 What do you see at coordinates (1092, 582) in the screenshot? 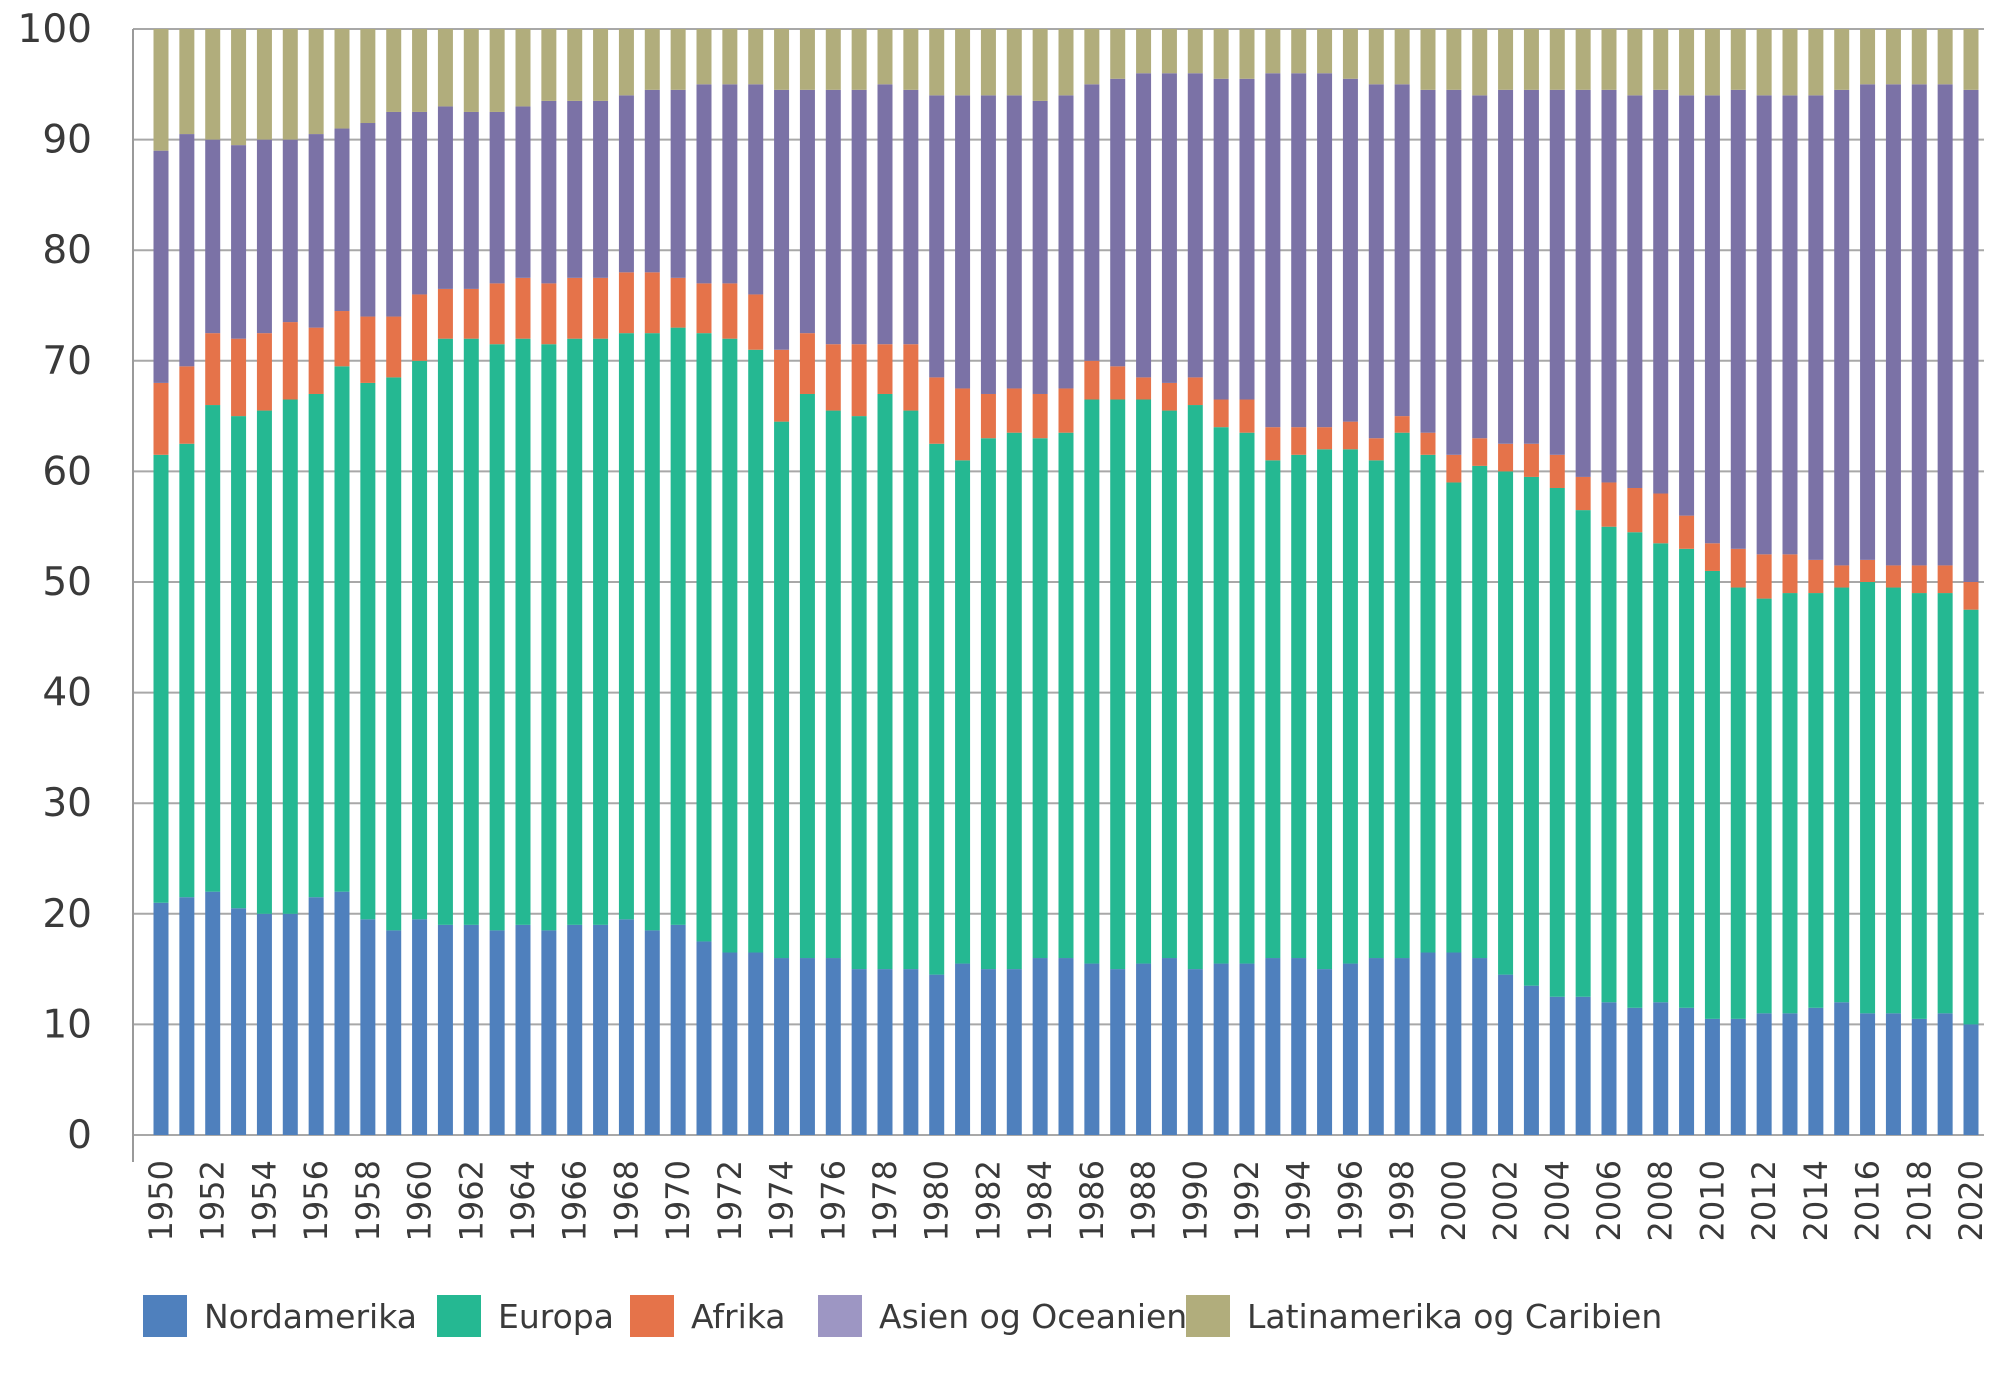
I see `bar-group-1986` at bounding box center [1092, 582].